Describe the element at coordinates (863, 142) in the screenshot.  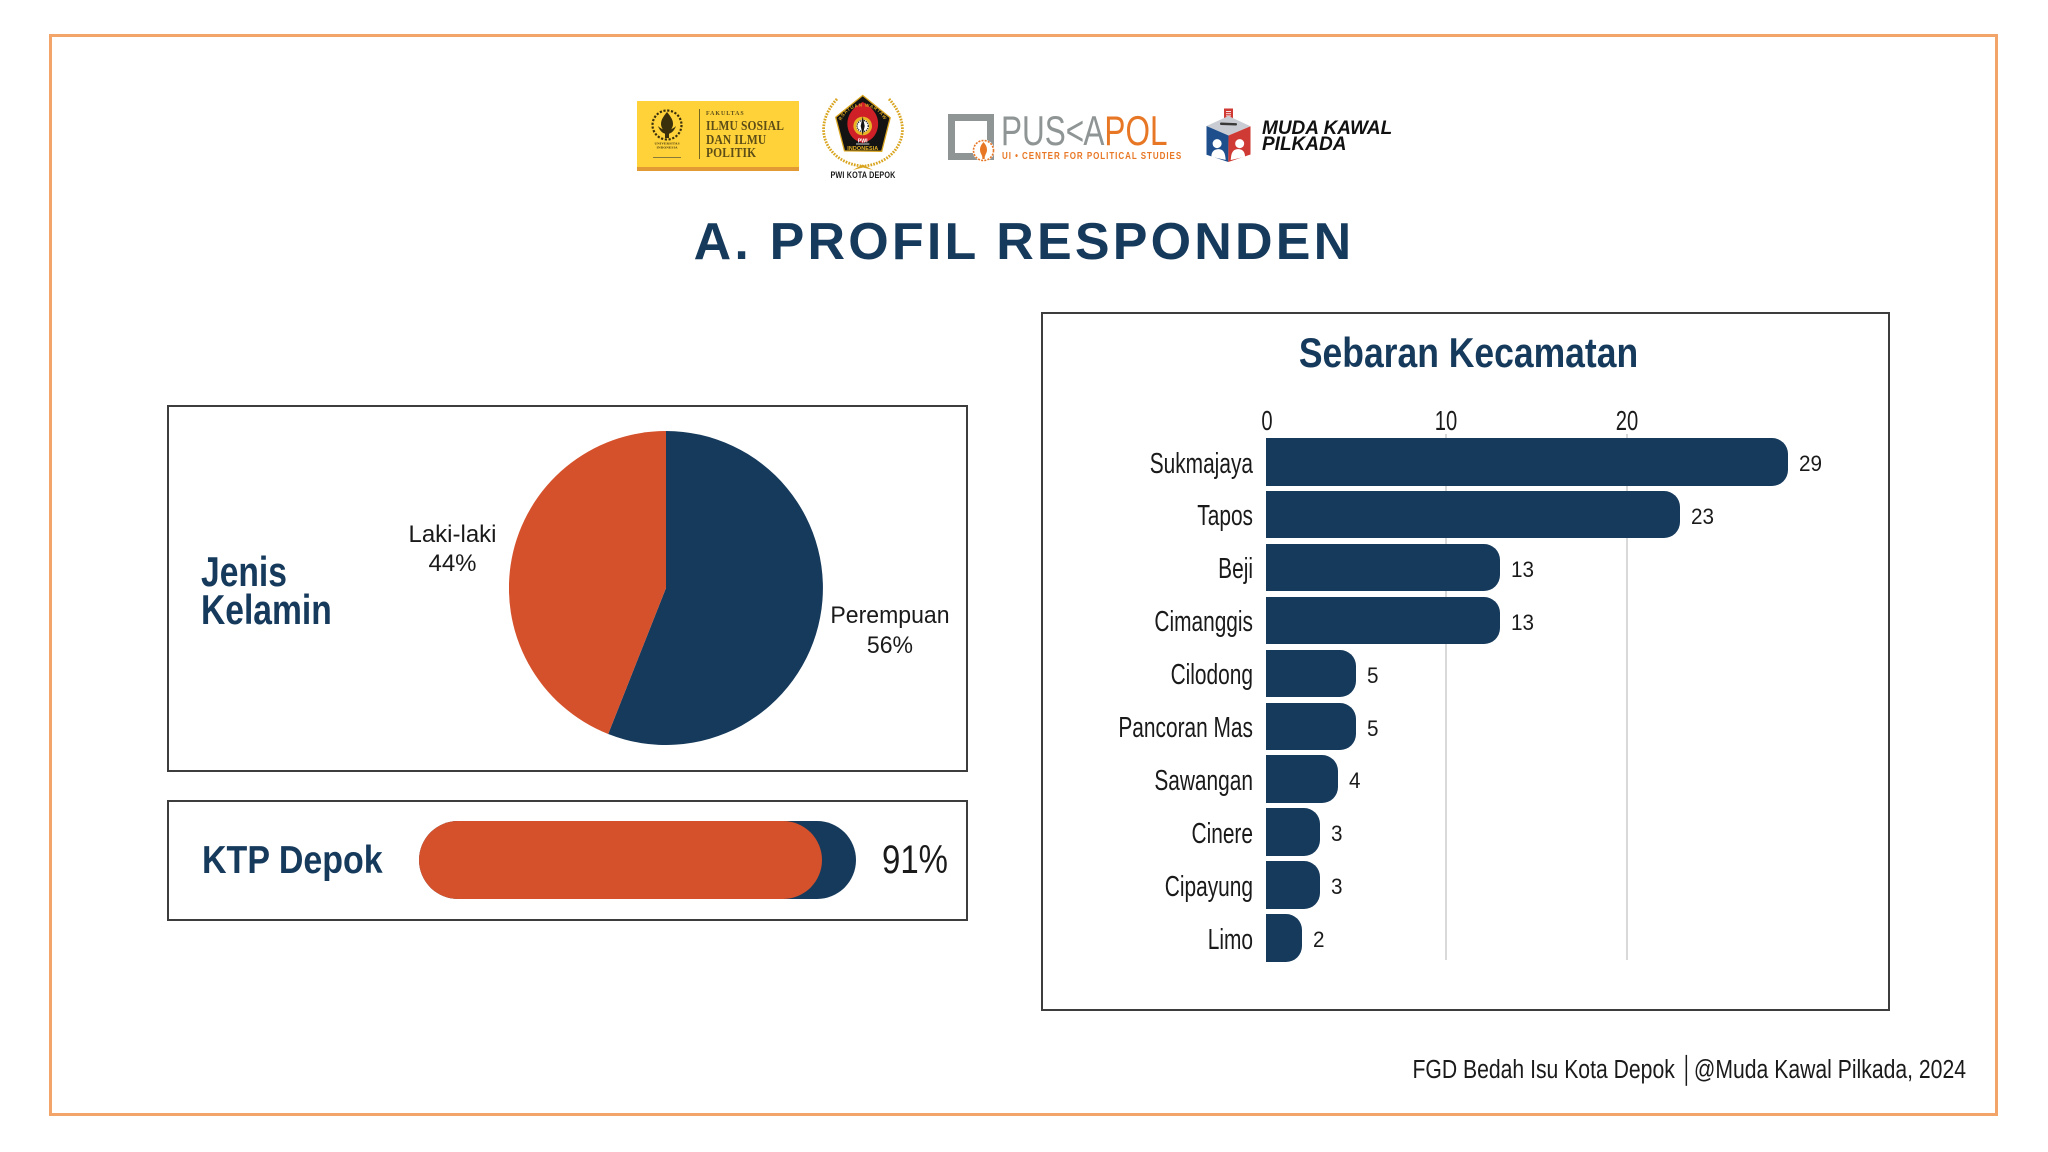
I see `svg-text: PWI` at that location.